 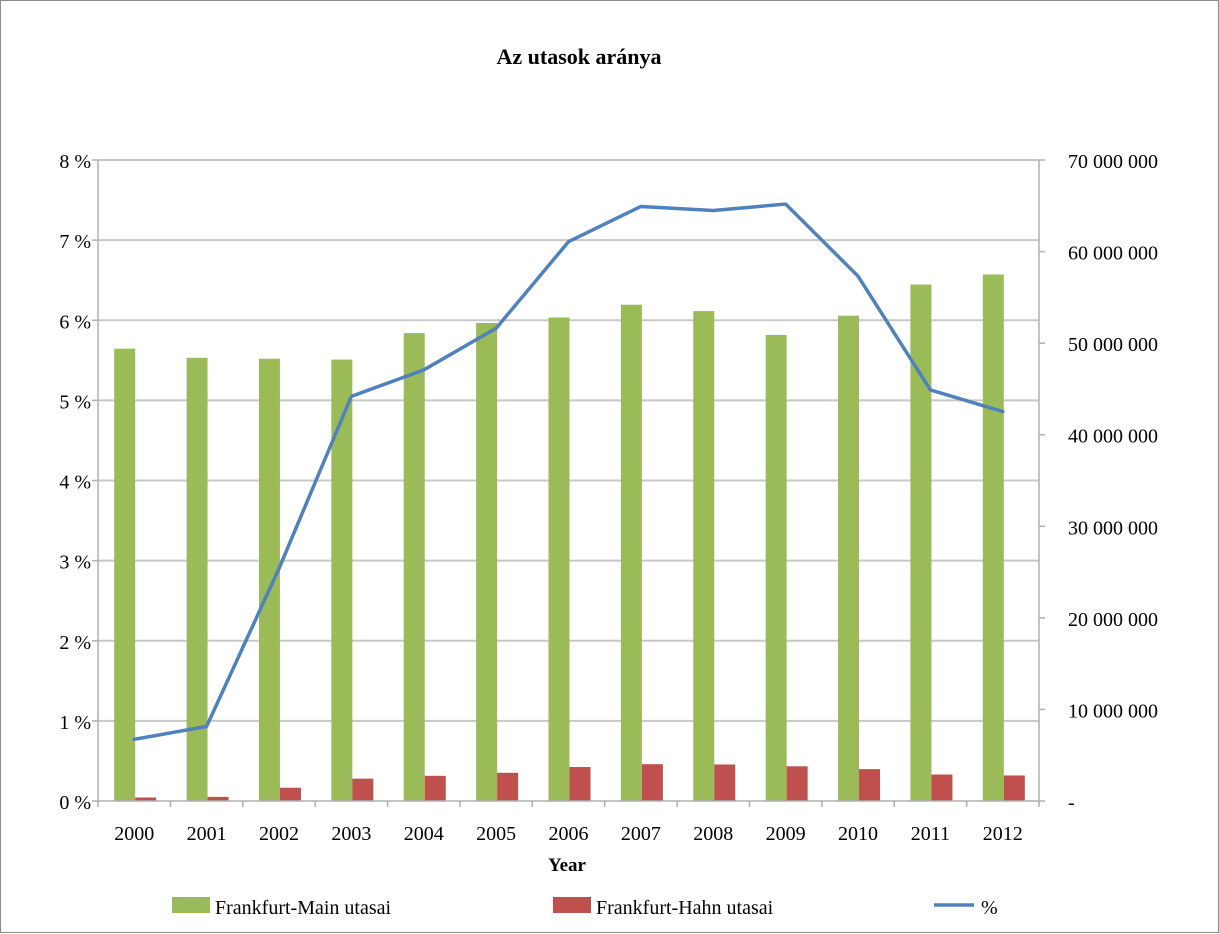 I want to click on y-left-tick-label: 0 %, so click(x=75, y=803).